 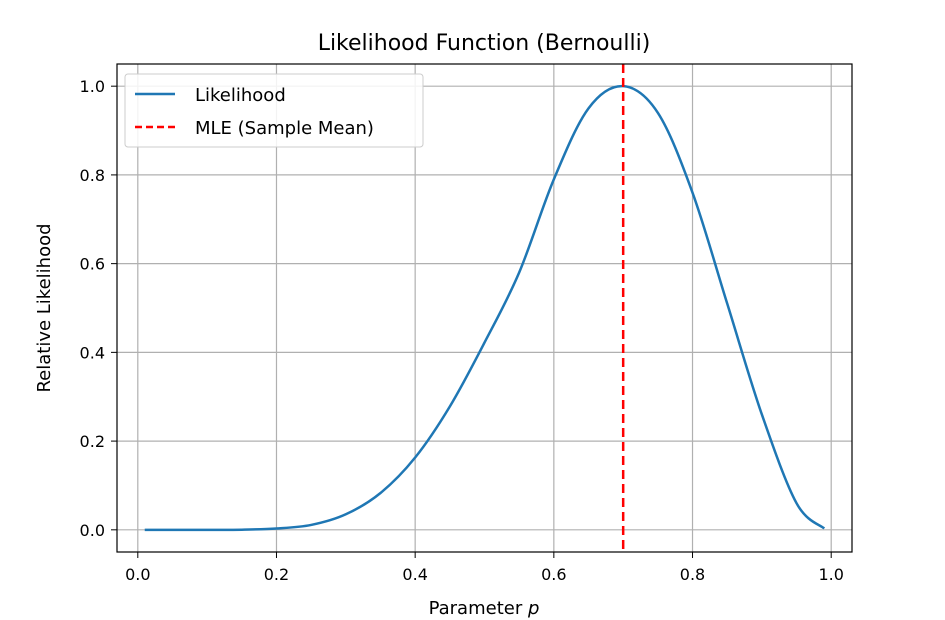 I want to click on y-axis-ticks: 0.0 0.2 0.4 0.6 0.8 1.0, so click(x=98, y=308).